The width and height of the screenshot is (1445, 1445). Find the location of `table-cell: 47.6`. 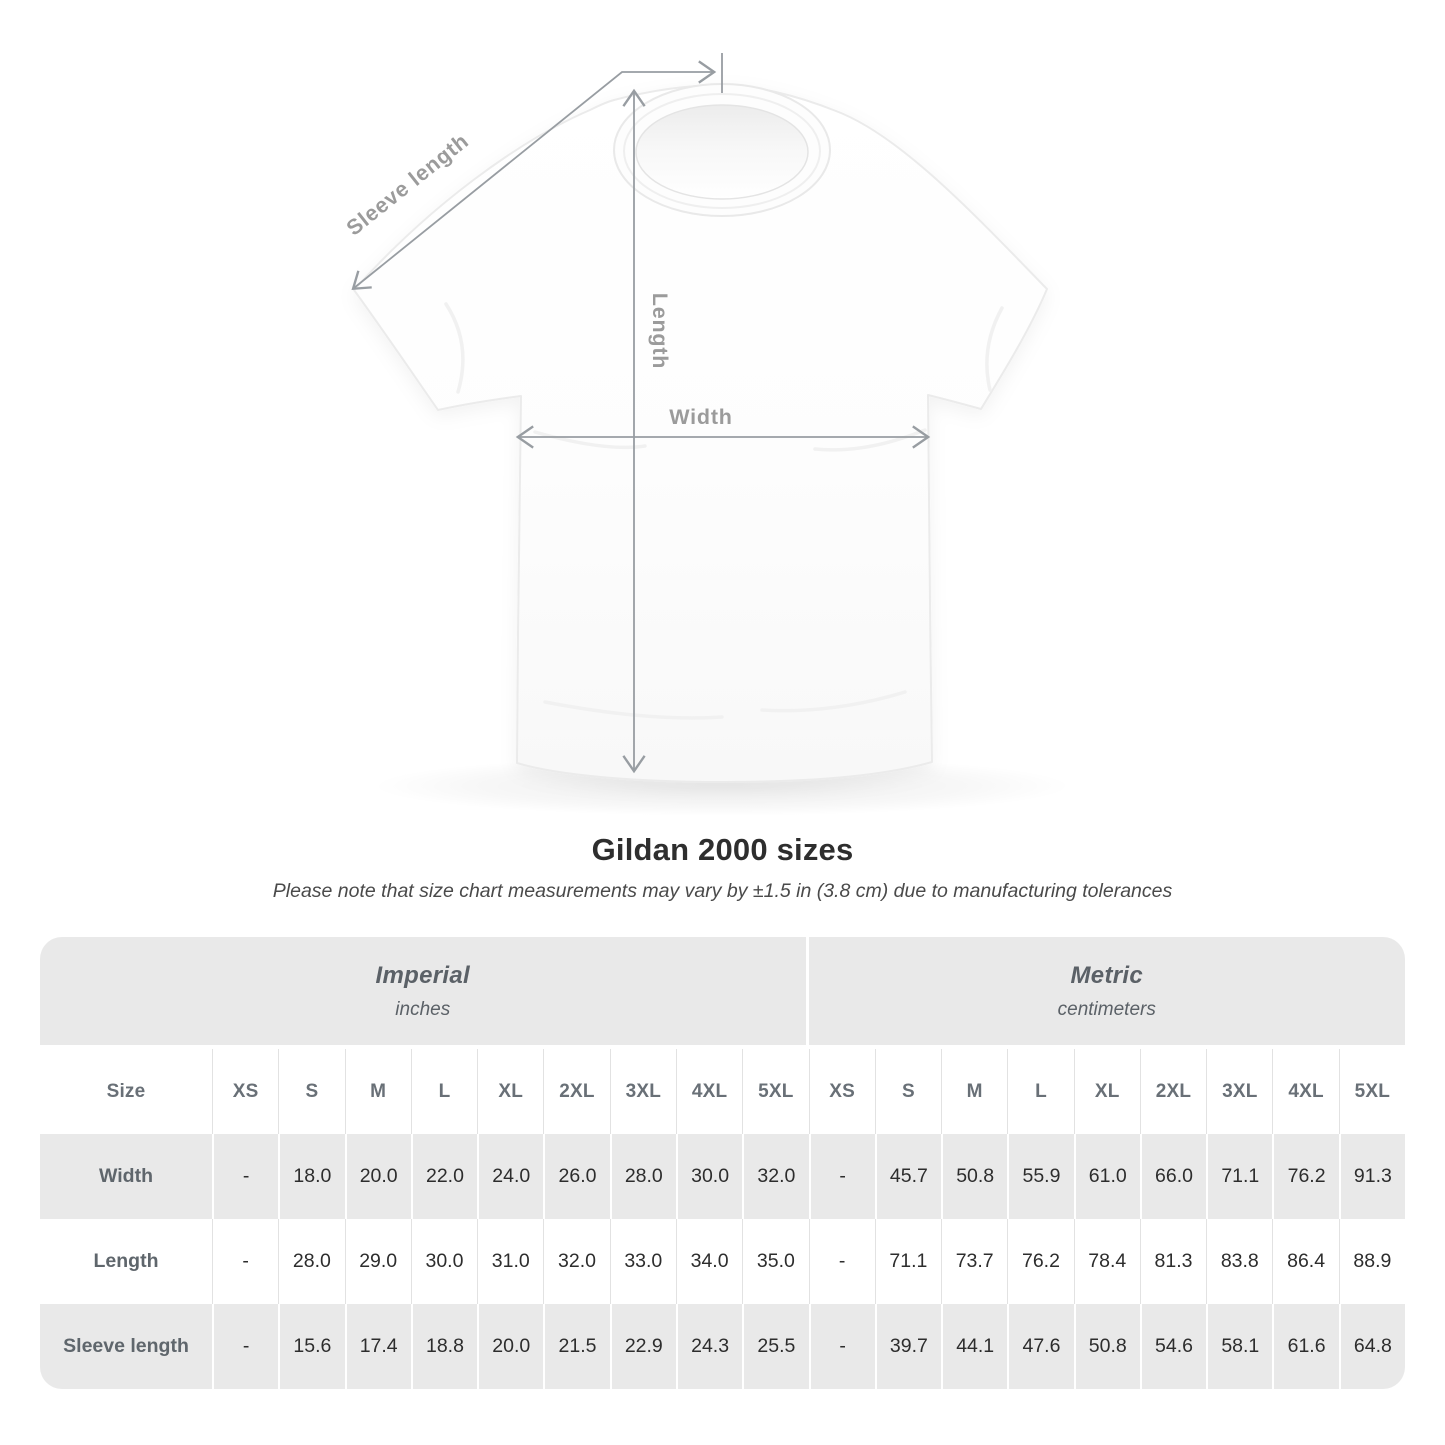

table-cell: 47.6 is located at coordinates (1040, 1346).